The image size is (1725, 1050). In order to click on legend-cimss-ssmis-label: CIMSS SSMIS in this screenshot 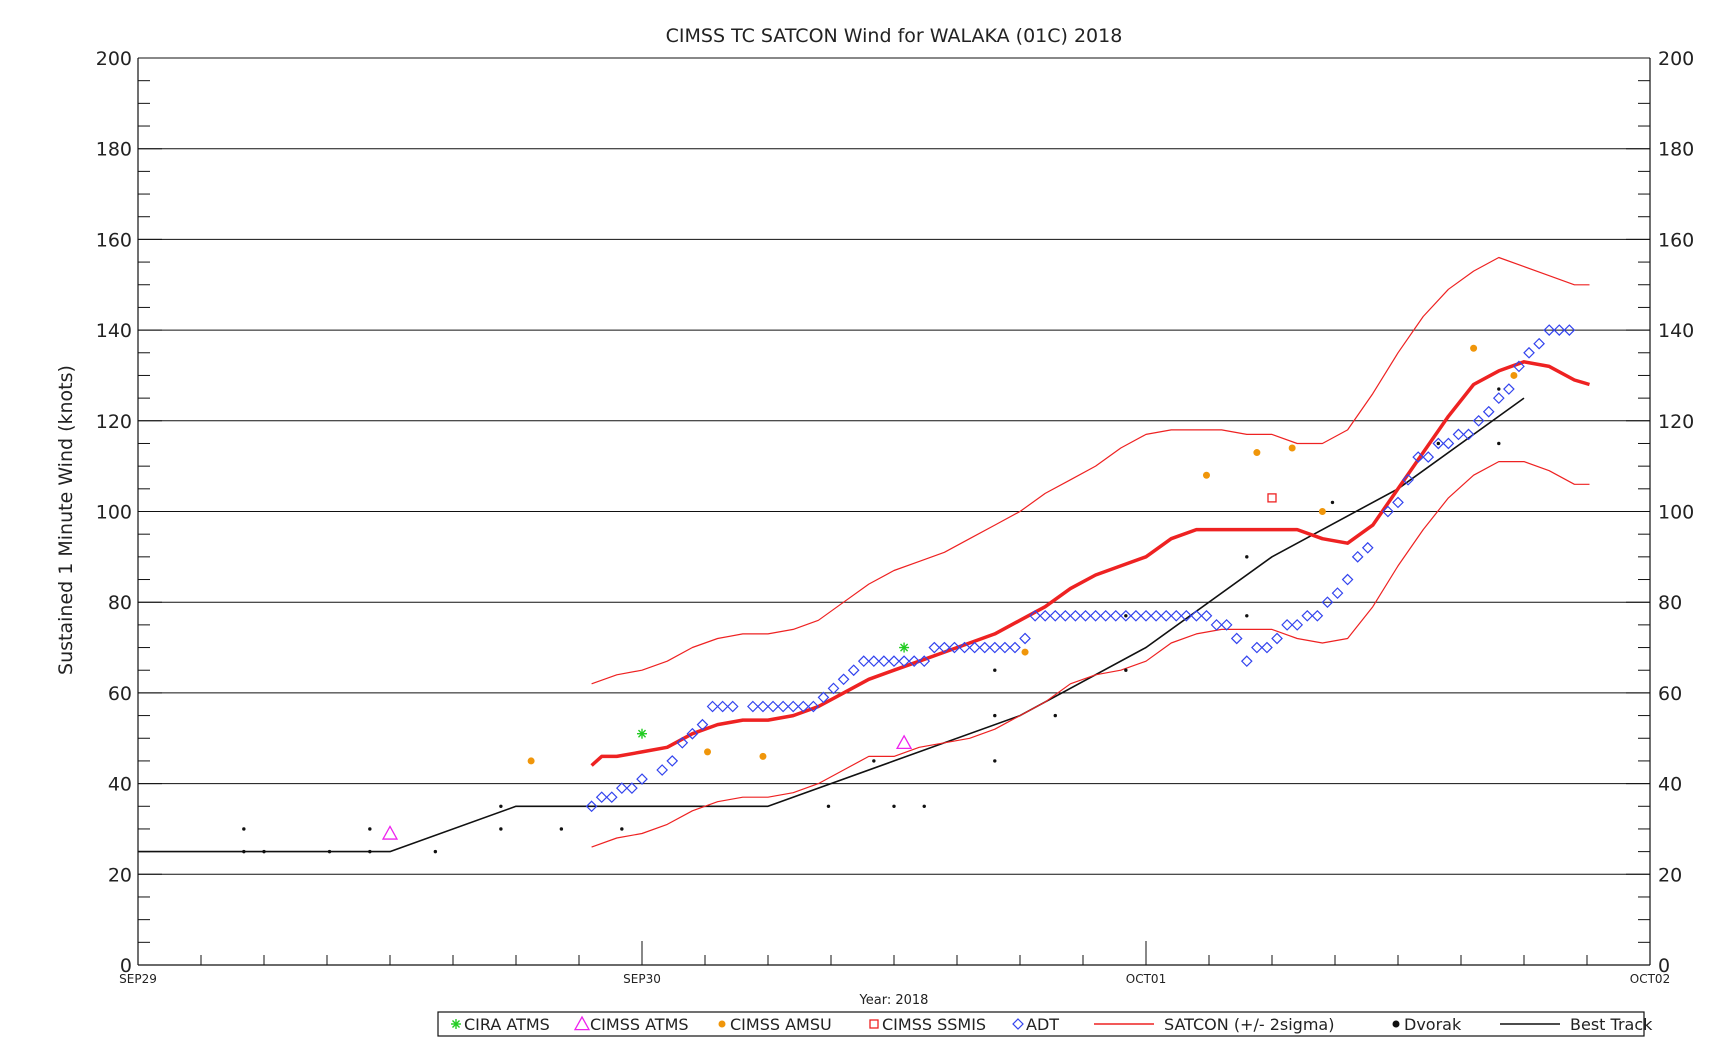, I will do `click(934, 1024)`.